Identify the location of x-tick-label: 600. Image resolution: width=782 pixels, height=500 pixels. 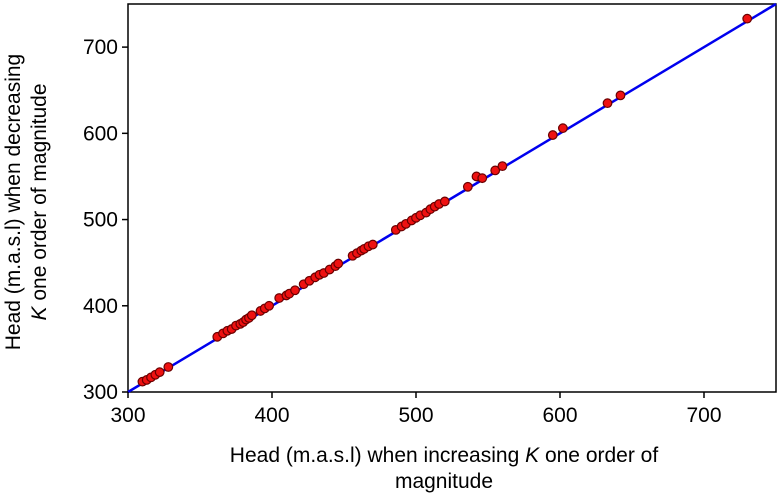
(559, 415).